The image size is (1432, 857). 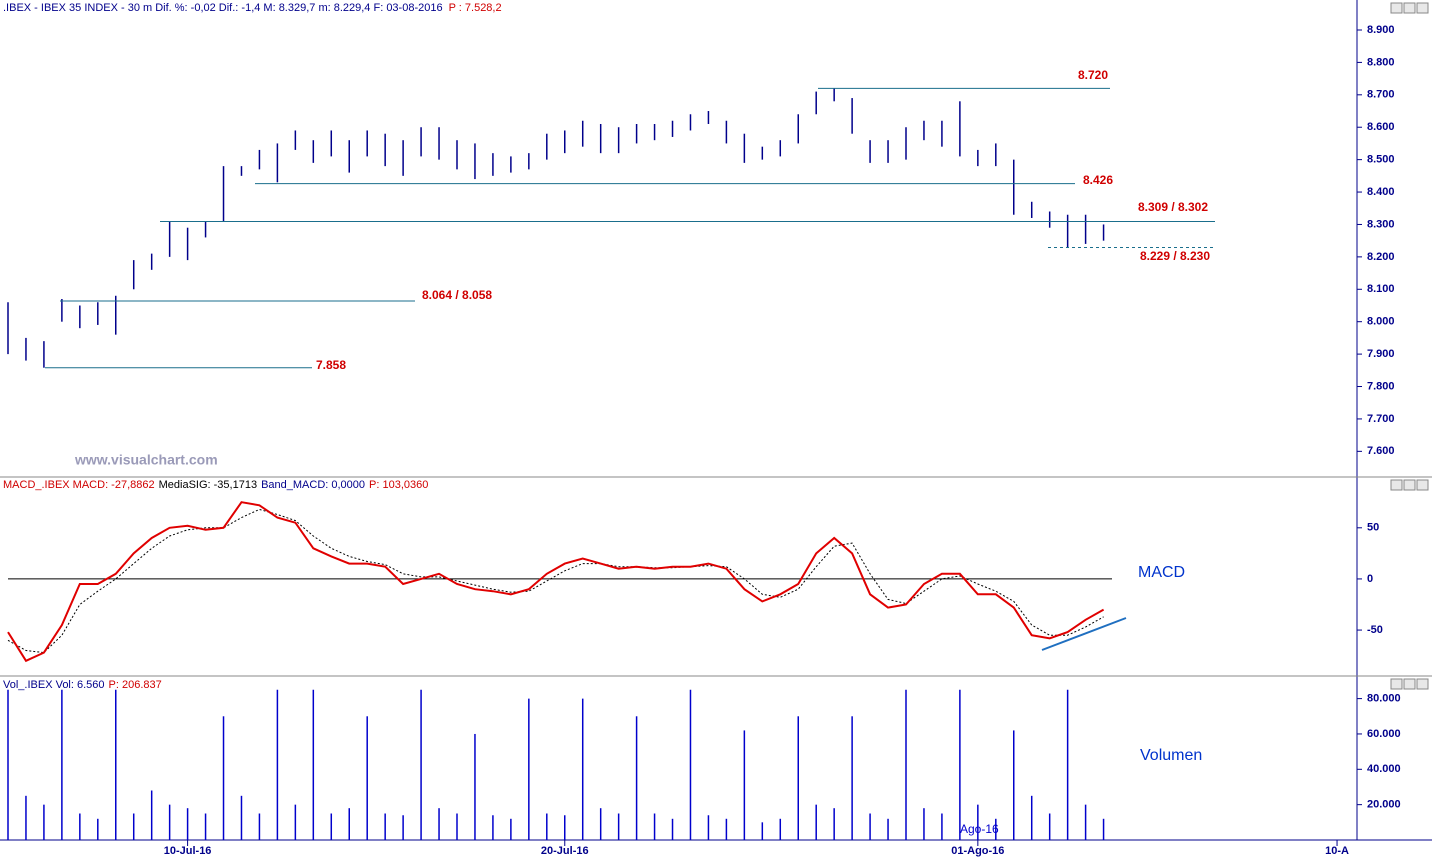 I want to click on y-tick-label: 50, so click(x=1373, y=528).